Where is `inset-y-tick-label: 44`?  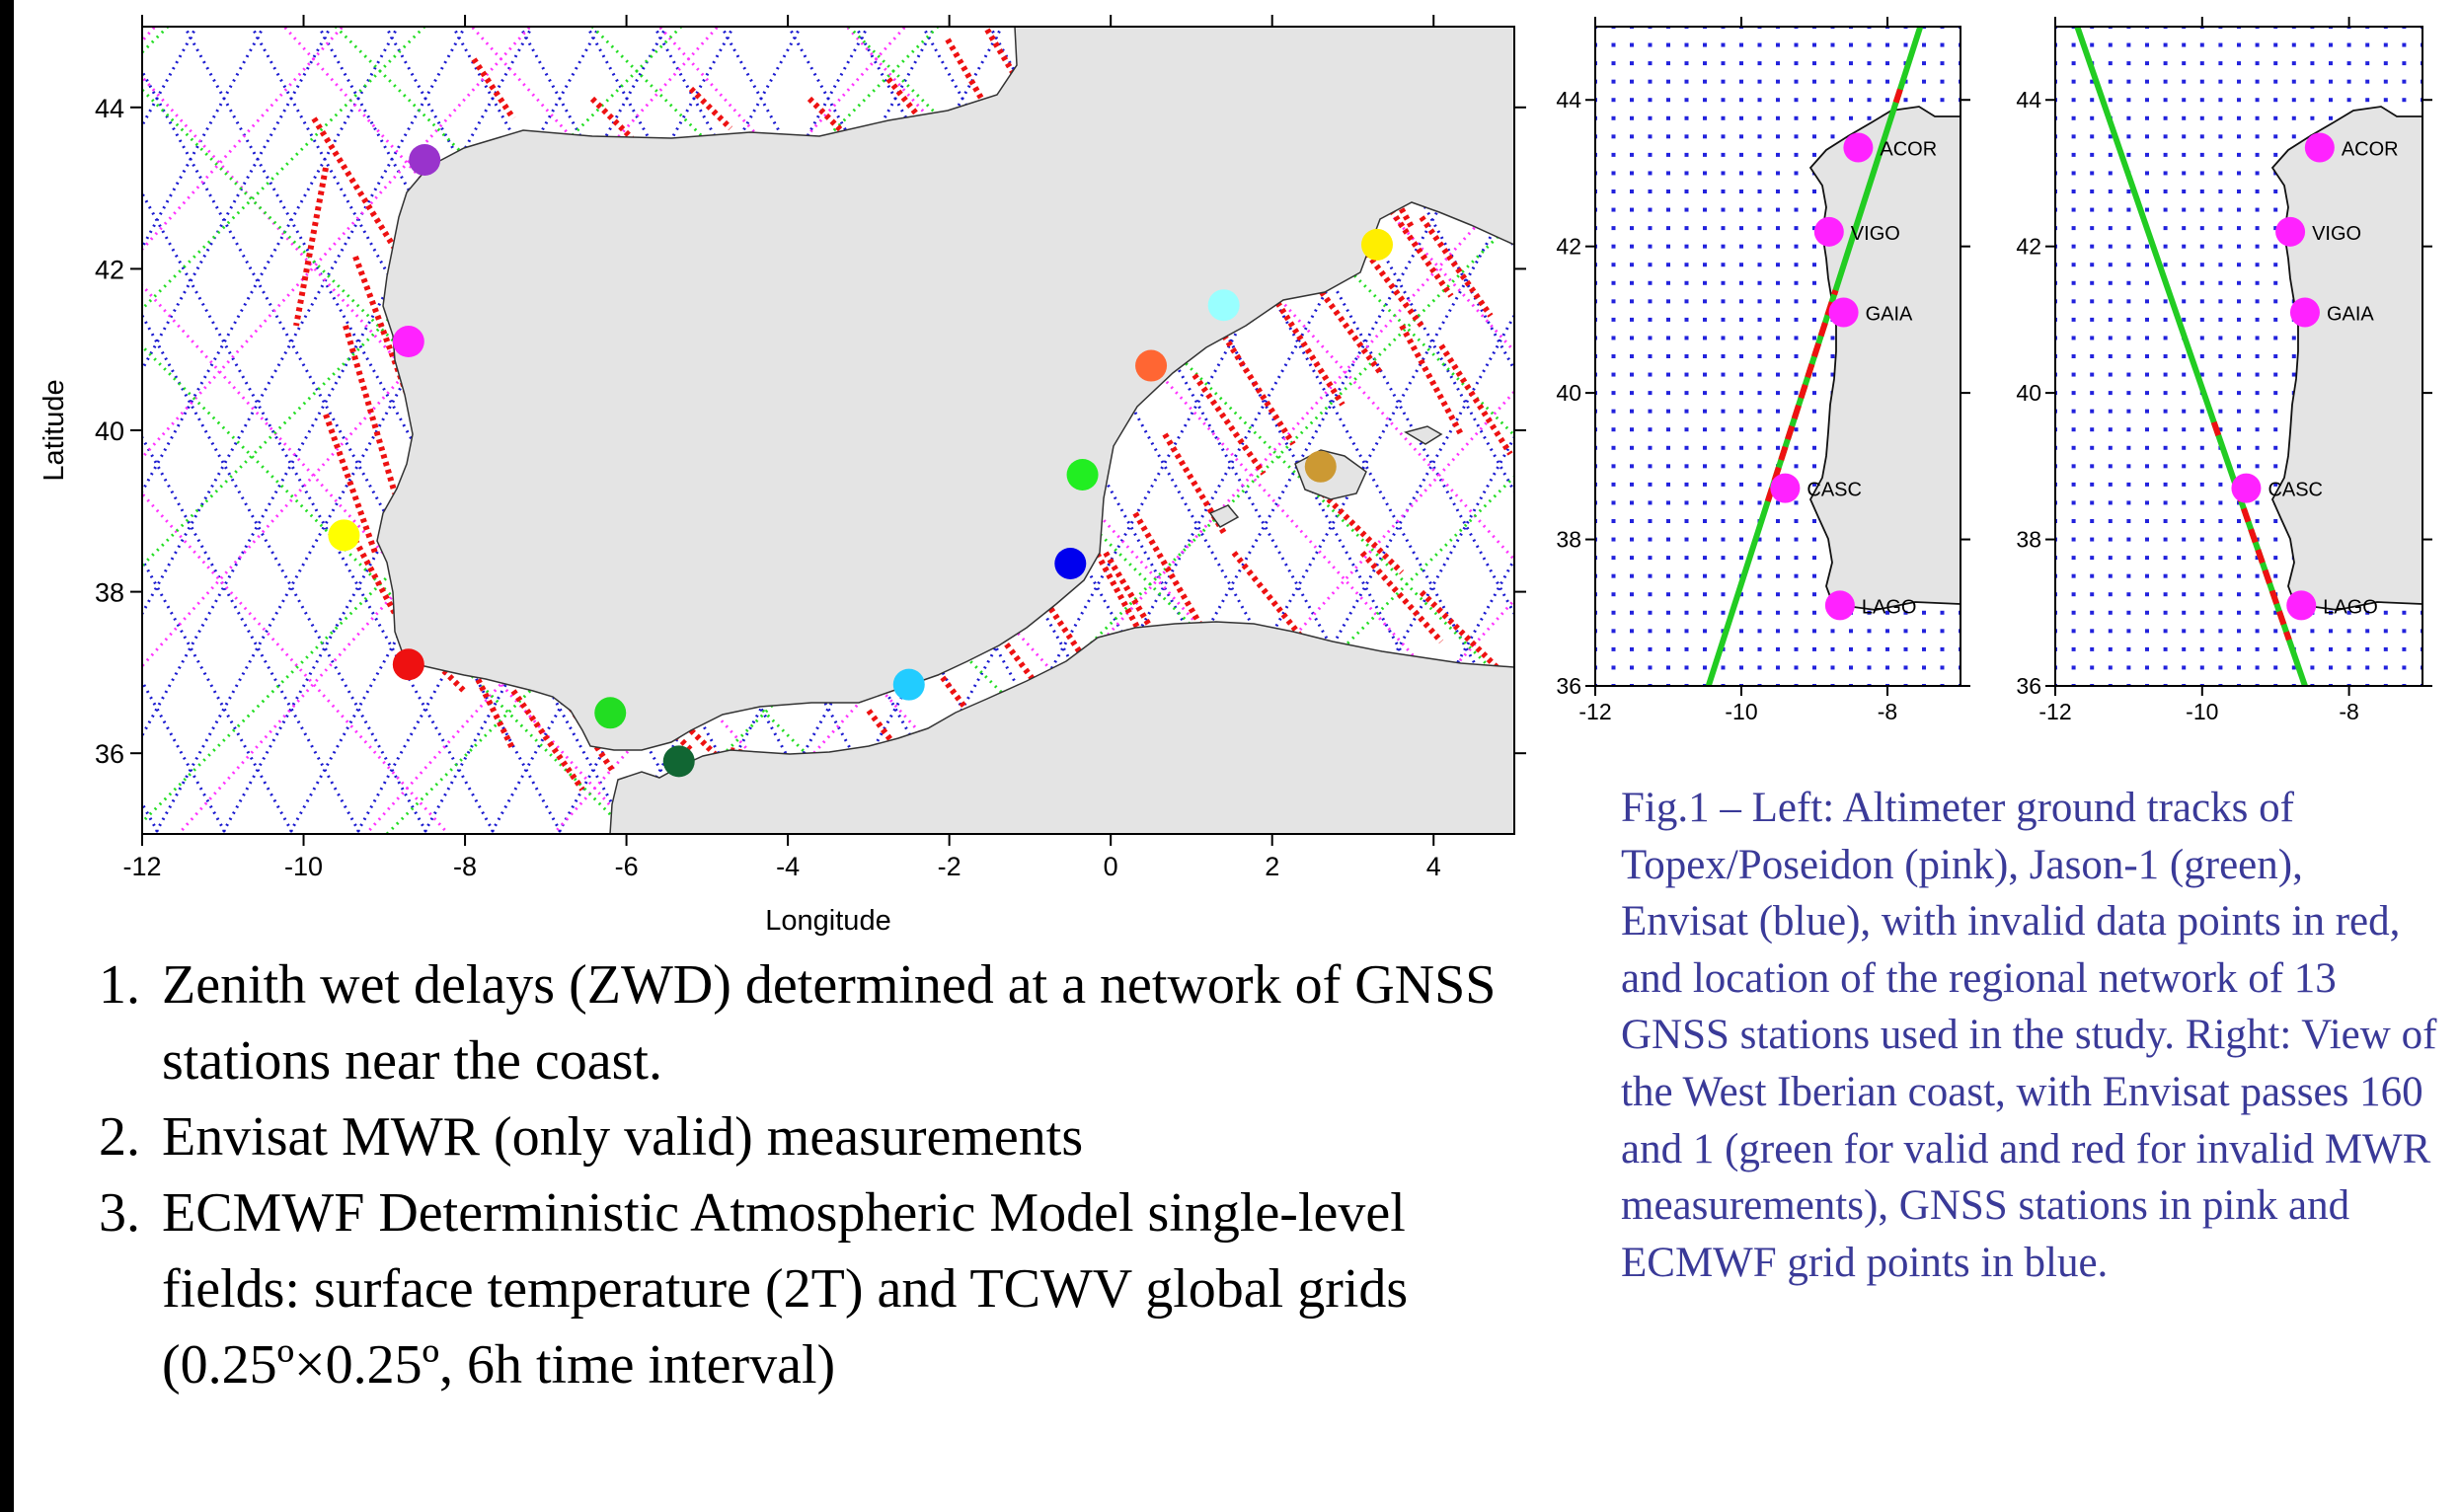 inset-y-tick-label: 44 is located at coordinates (2028, 100).